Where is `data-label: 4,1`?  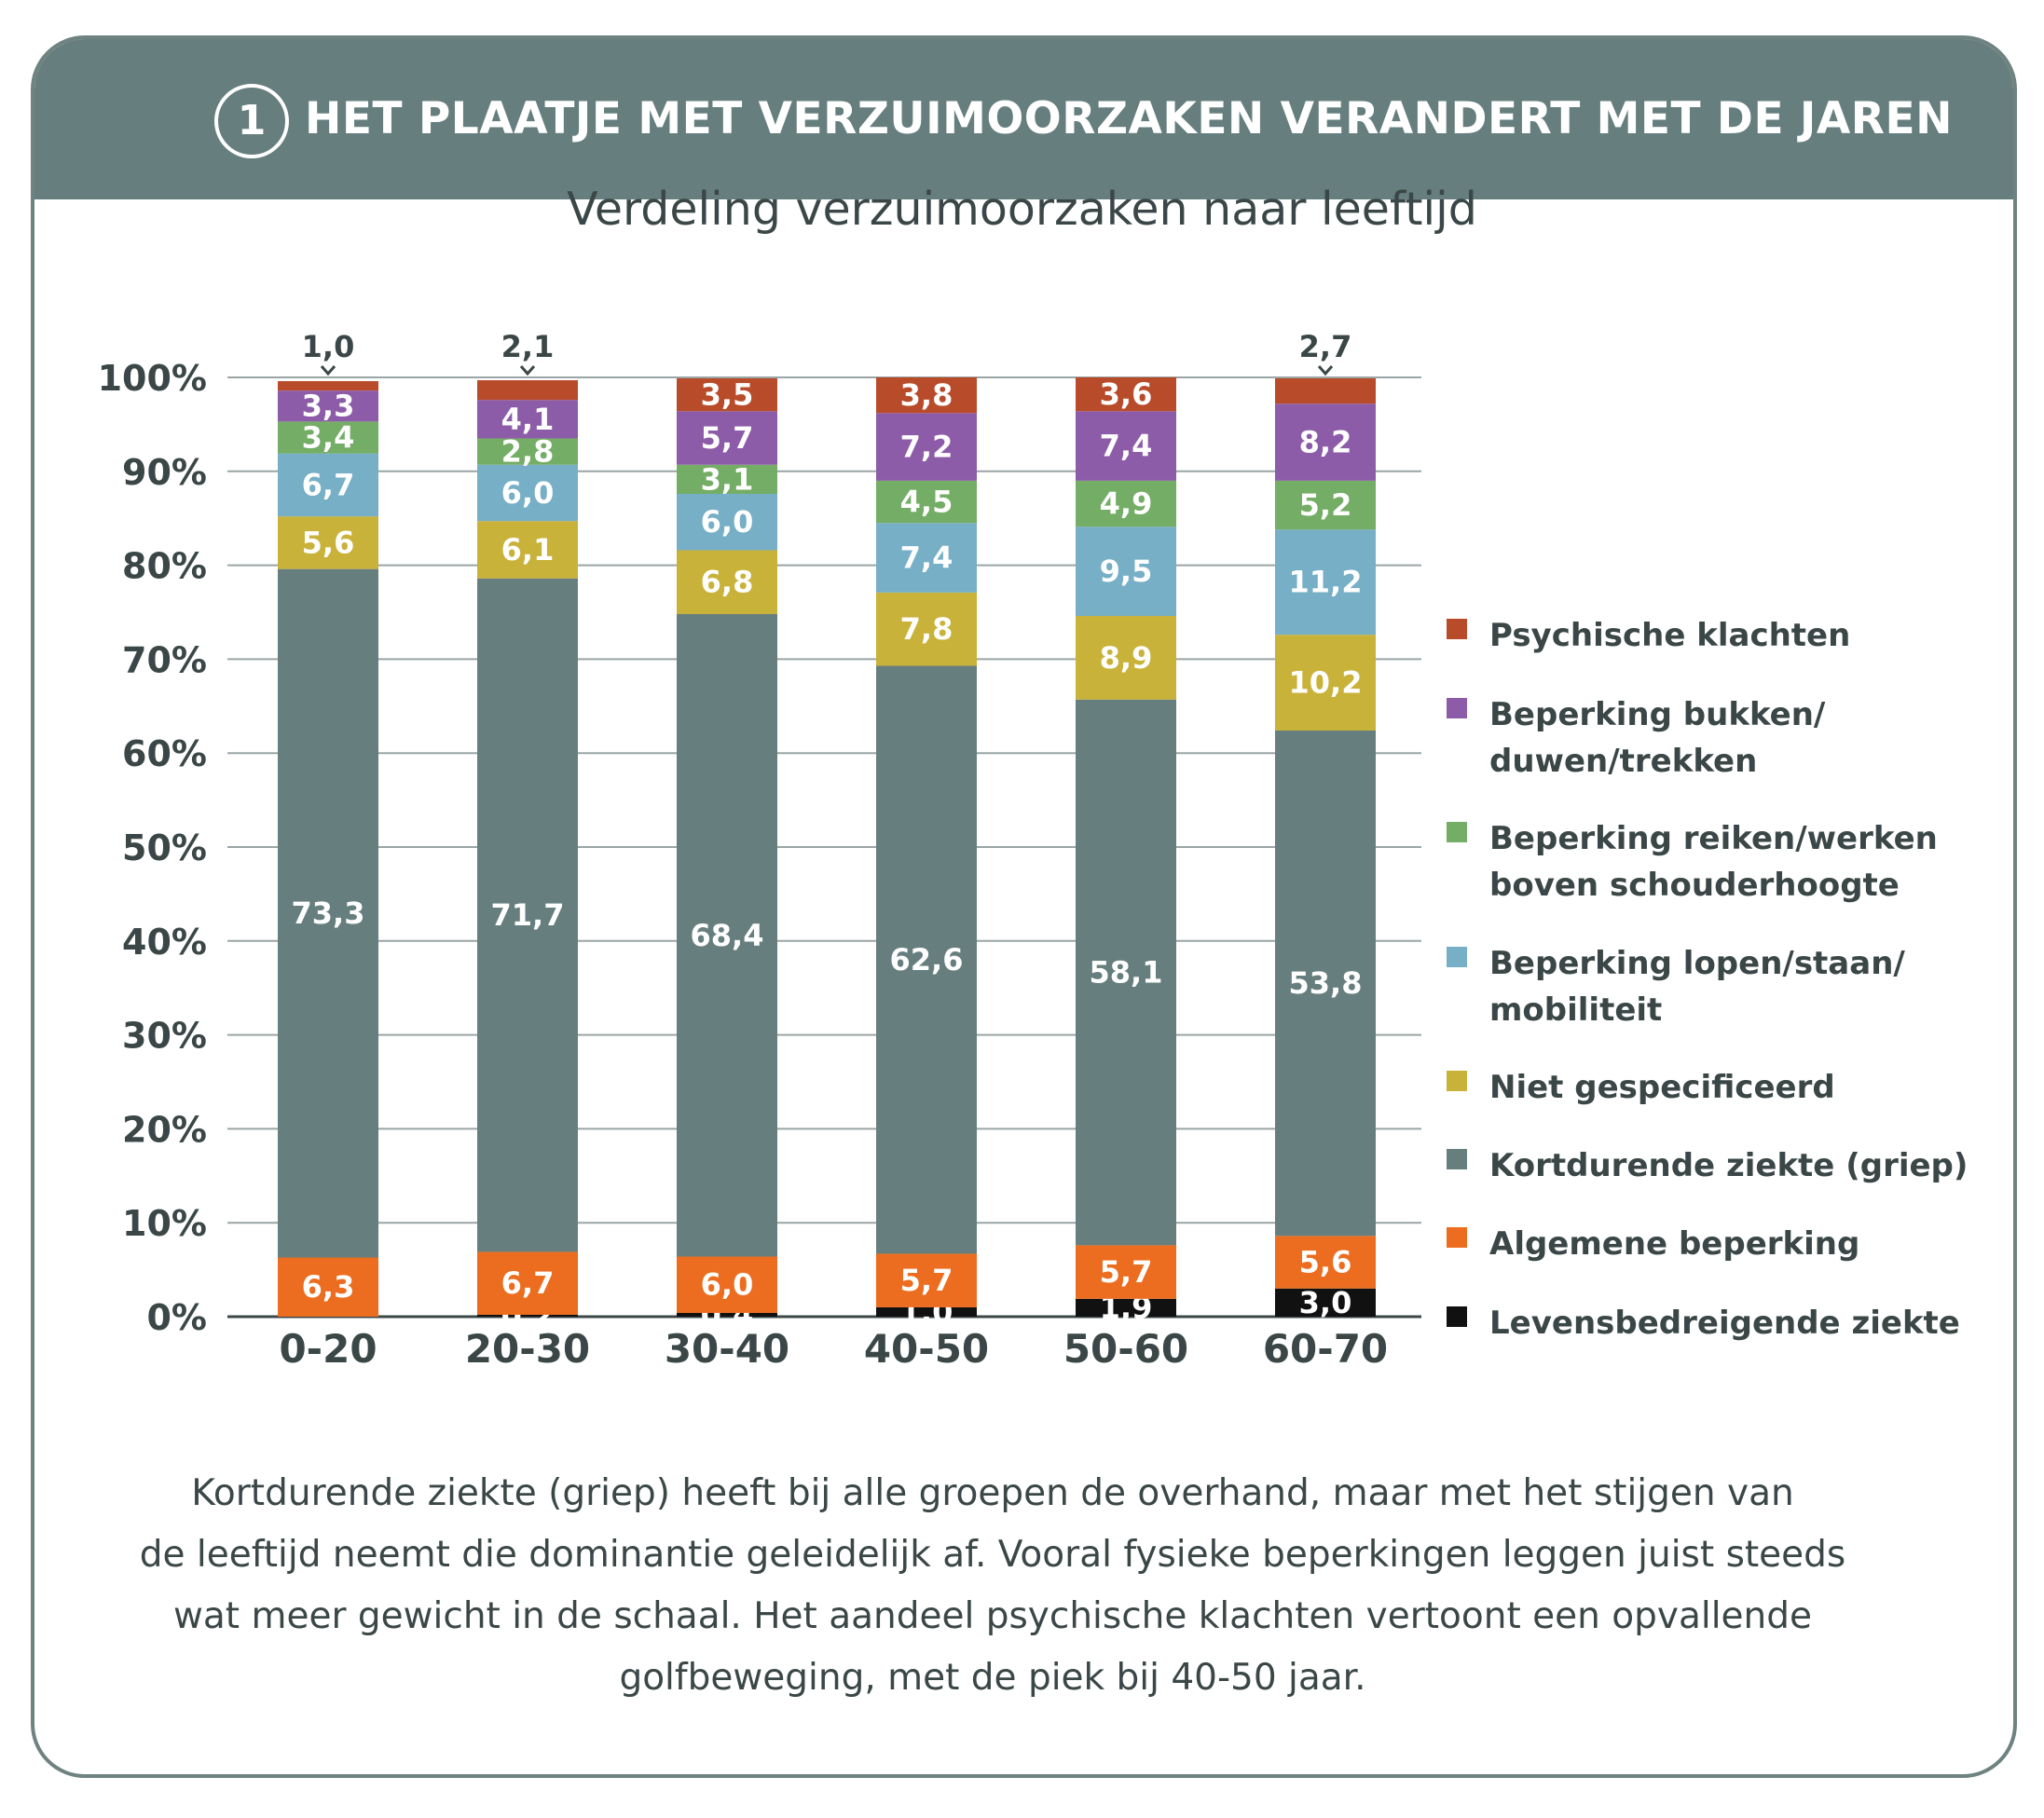 data-label: 4,1 is located at coordinates (528, 420).